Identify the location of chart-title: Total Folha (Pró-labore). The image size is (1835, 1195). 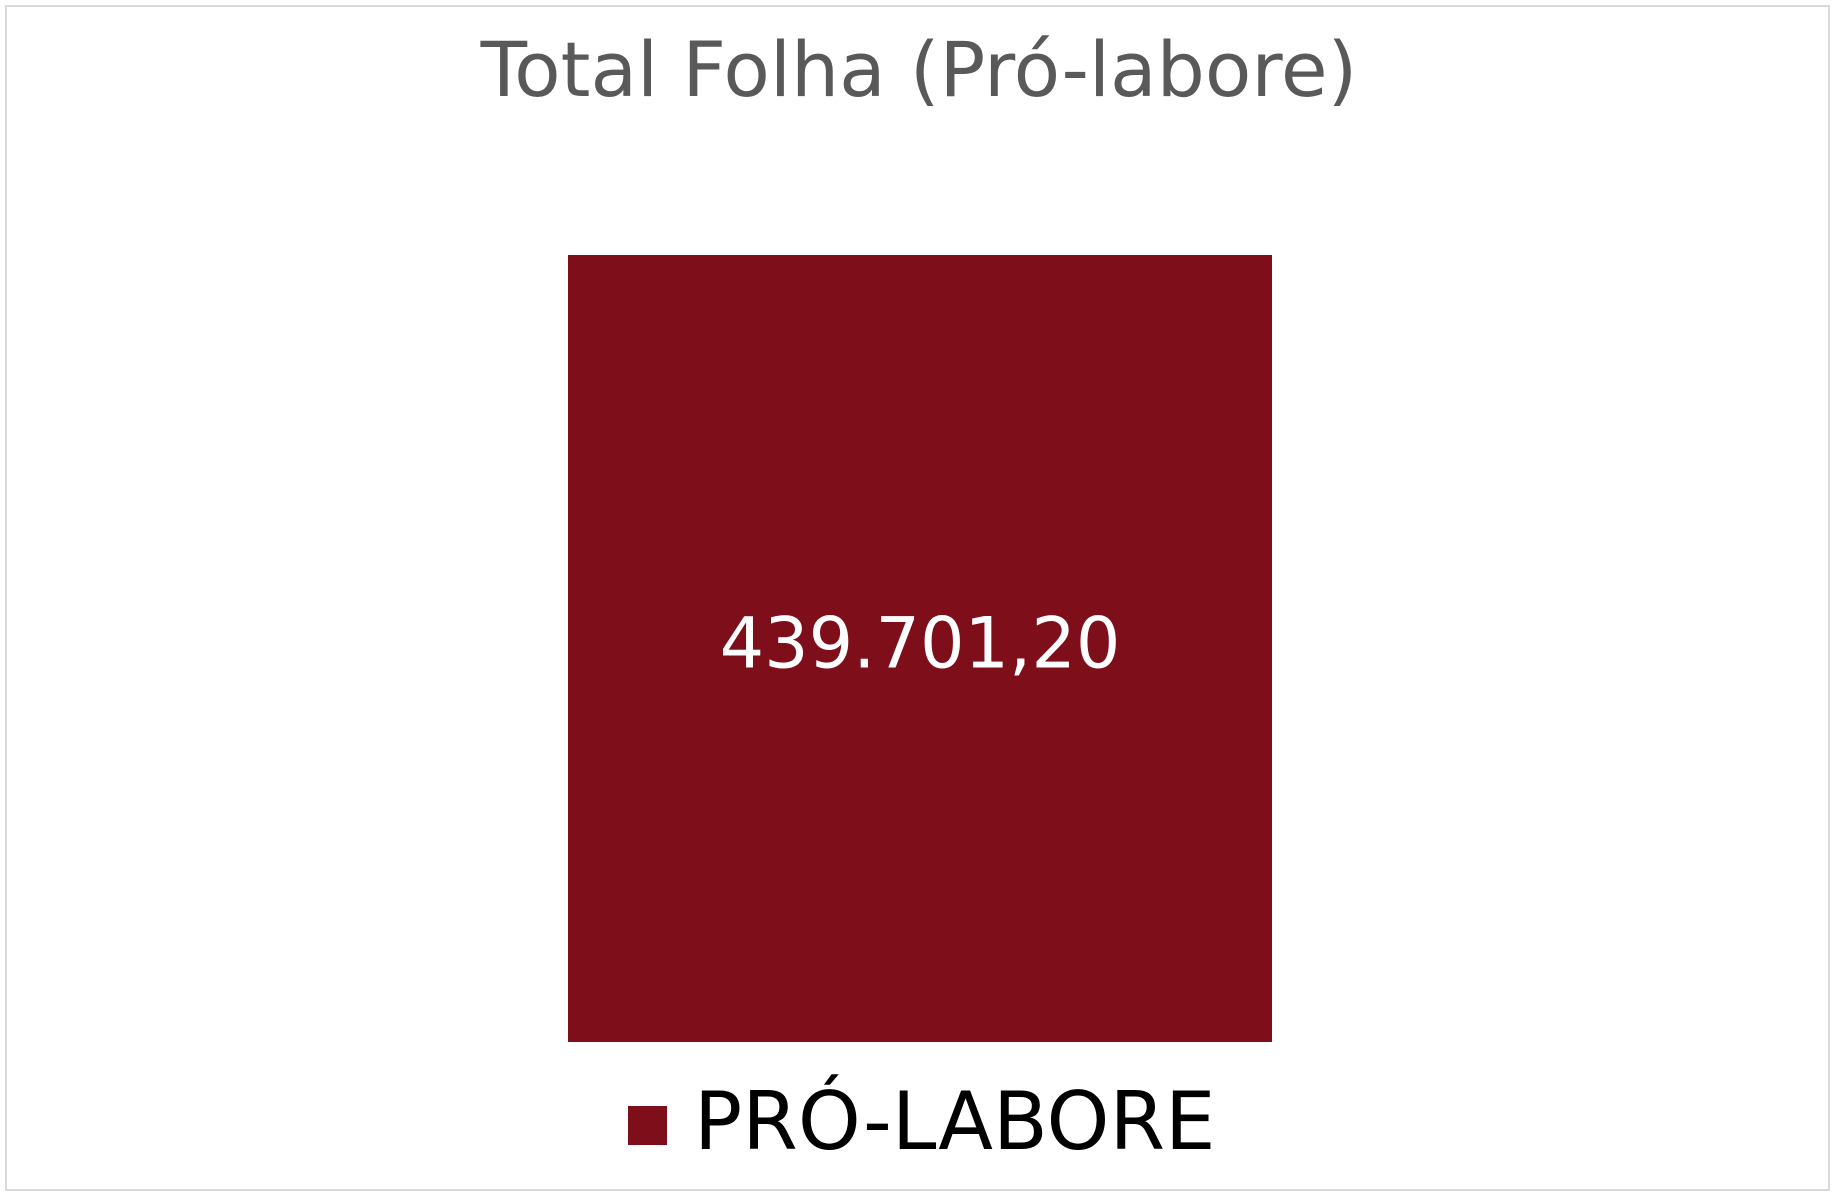
(919, 69).